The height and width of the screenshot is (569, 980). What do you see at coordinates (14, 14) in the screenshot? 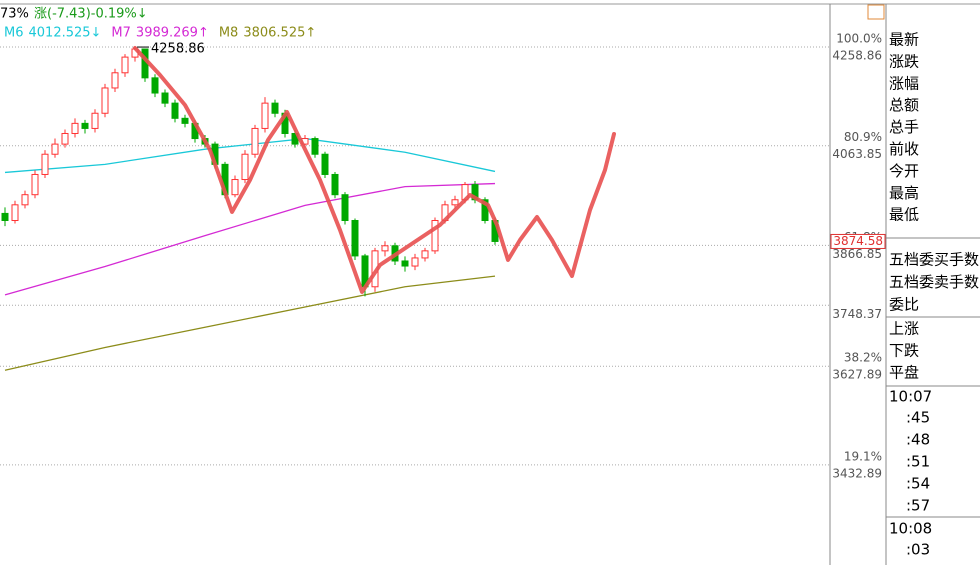
I see `headline: 73%` at bounding box center [14, 14].